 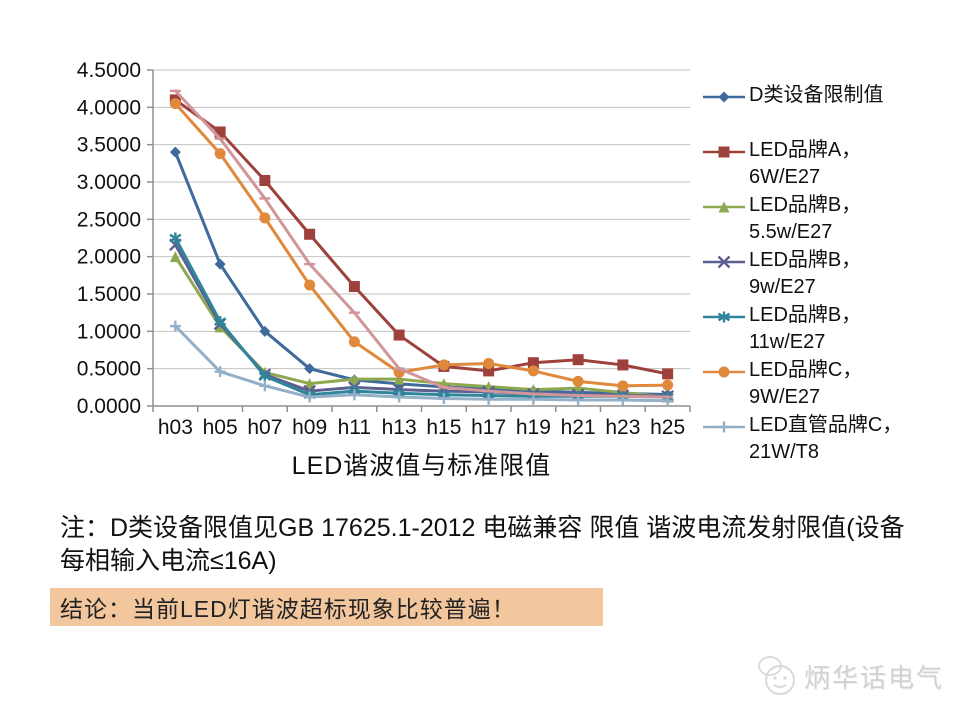 I want to click on legend-item-led-brand-b-11w-e27: LED品牌B， 11w/E27, so click(x=830, y=329).